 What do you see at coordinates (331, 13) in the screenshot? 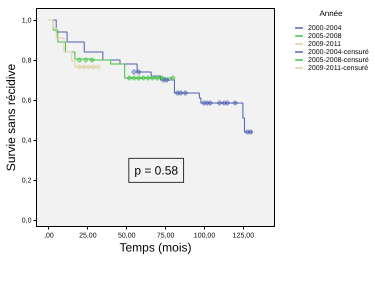
I see `legend-title: Année` at bounding box center [331, 13].